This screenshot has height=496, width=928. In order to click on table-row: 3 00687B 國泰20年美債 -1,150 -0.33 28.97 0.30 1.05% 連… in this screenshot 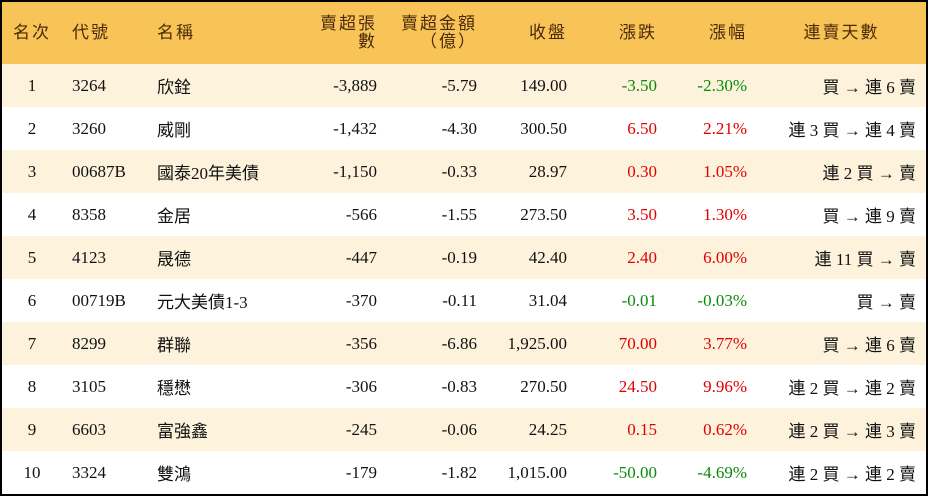, I will do `click(464, 171)`.